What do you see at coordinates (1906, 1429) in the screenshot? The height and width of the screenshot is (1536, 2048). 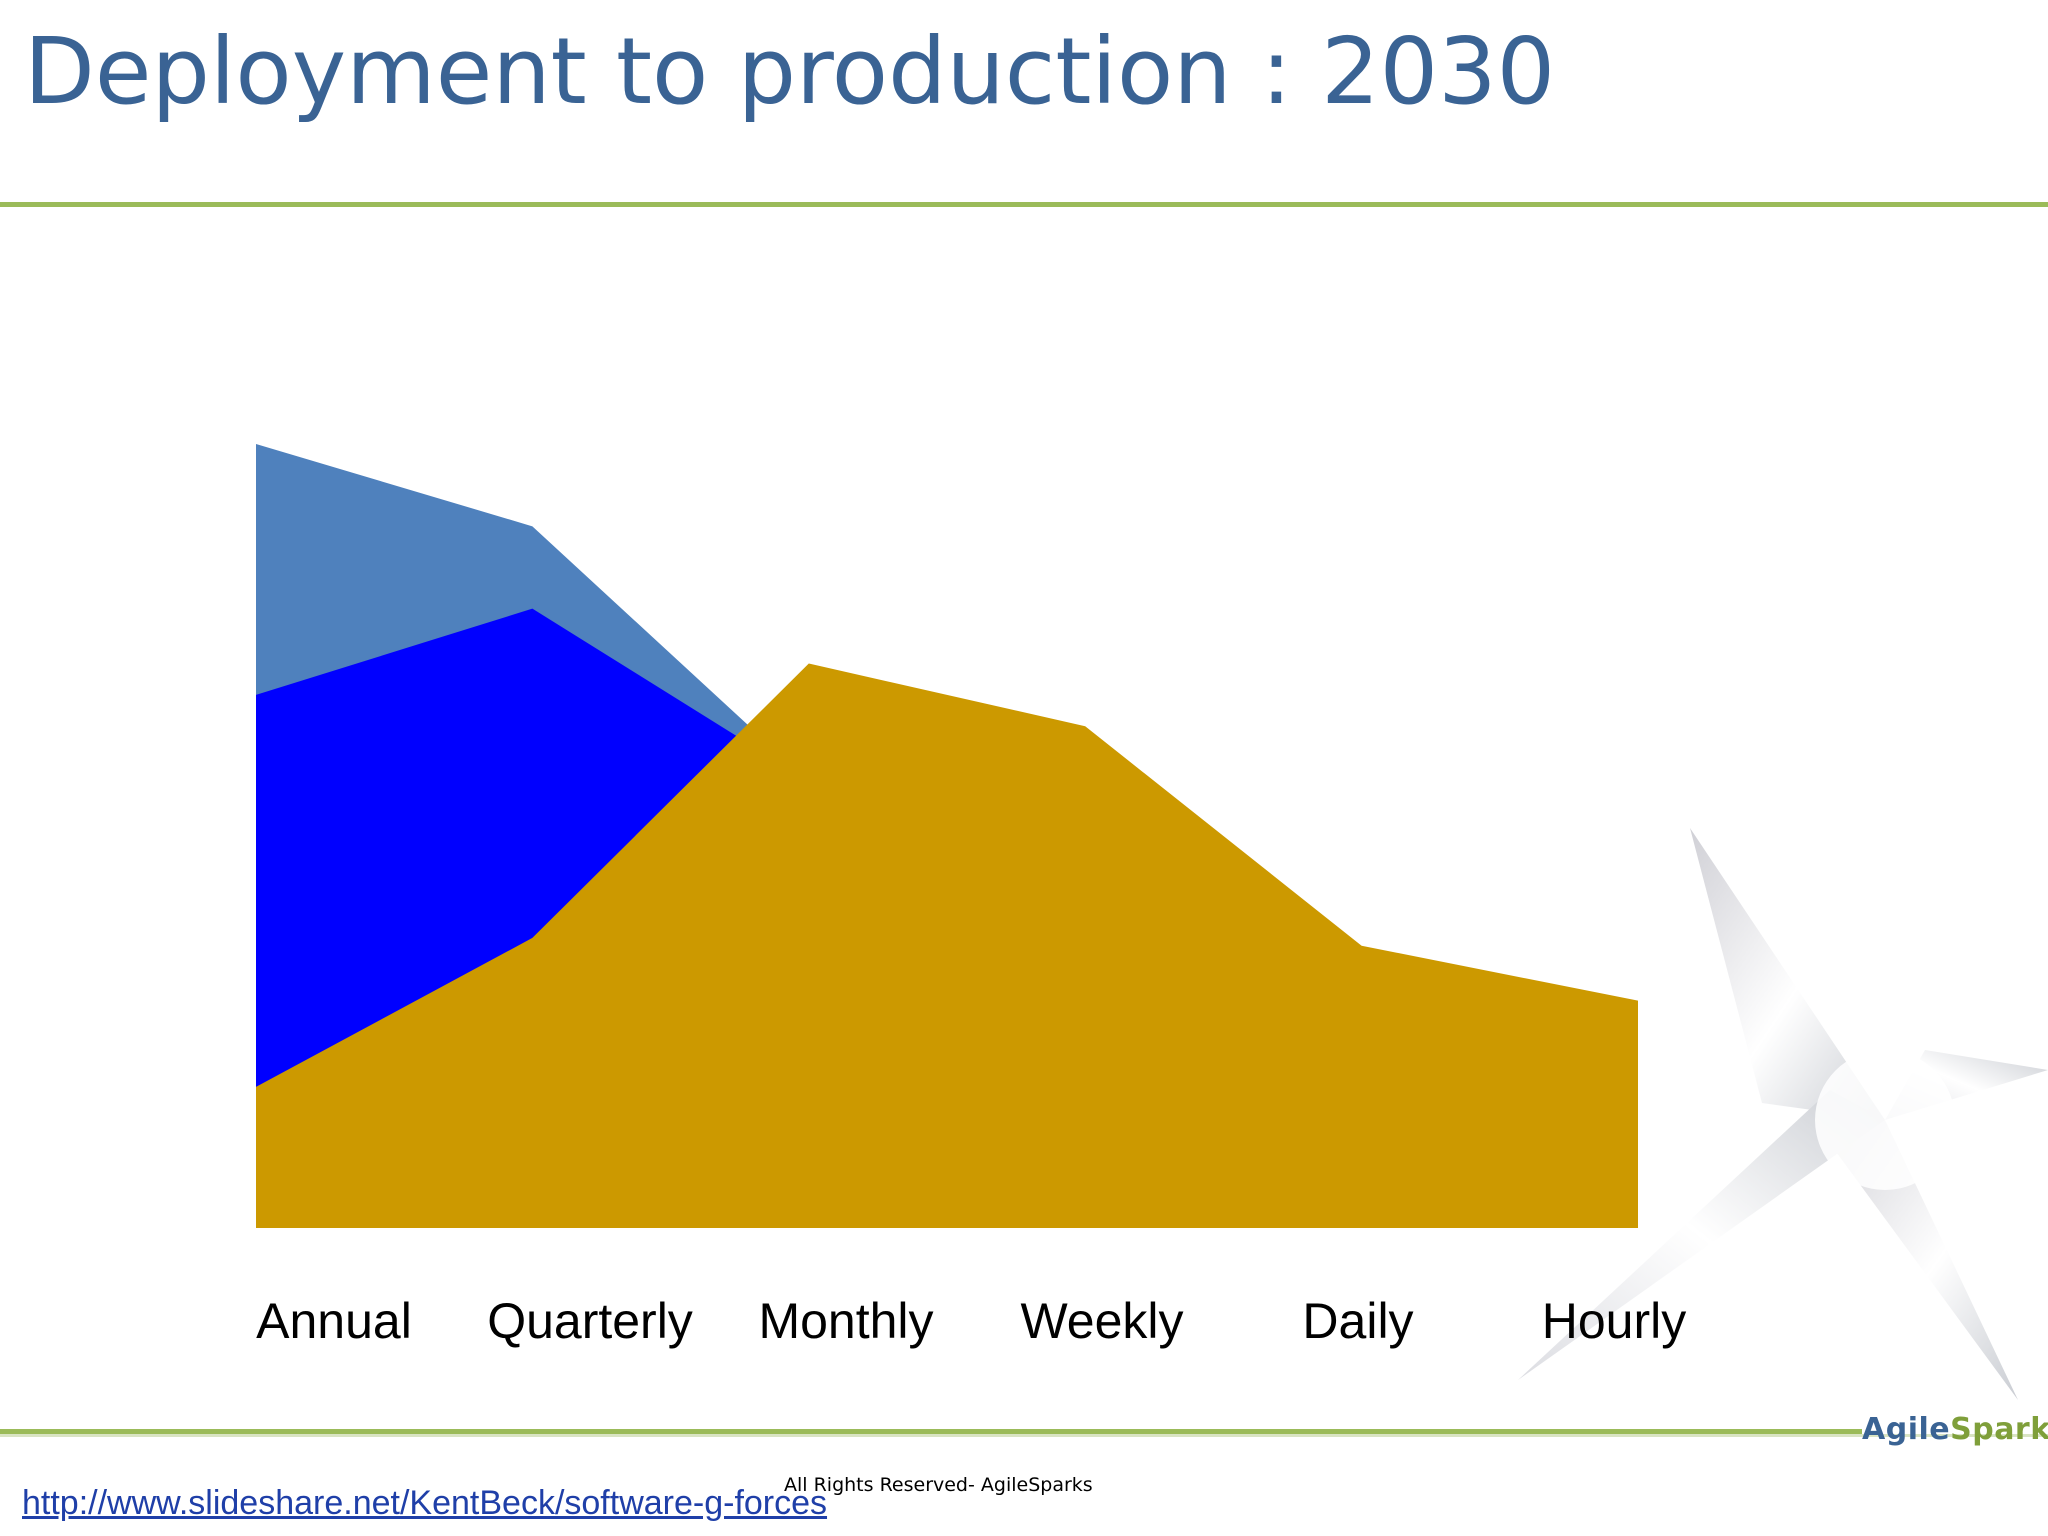 I see `logo-text-agile: Agile` at bounding box center [1906, 1429].